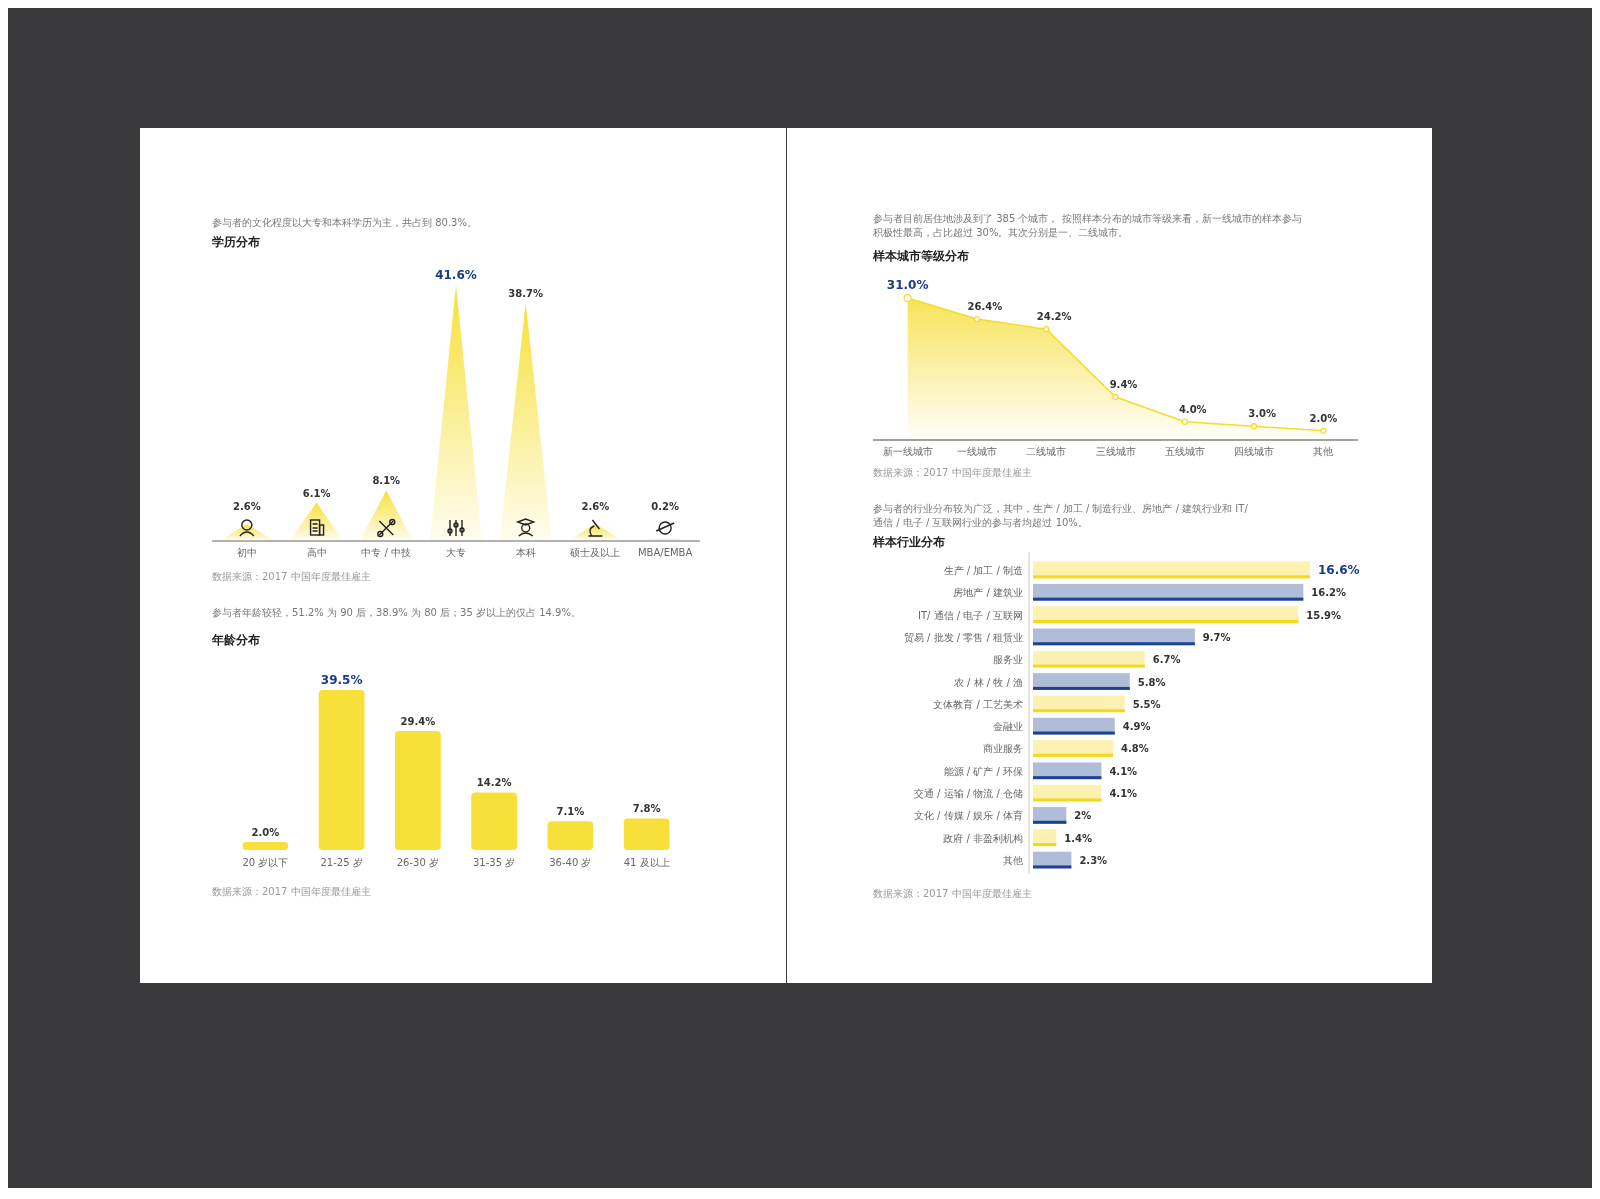 The image size is (1600, 1199). Describe the element at coordinates (1115, 451) in the screenshot. I see `x-tick-label: 三线城市` at that location.